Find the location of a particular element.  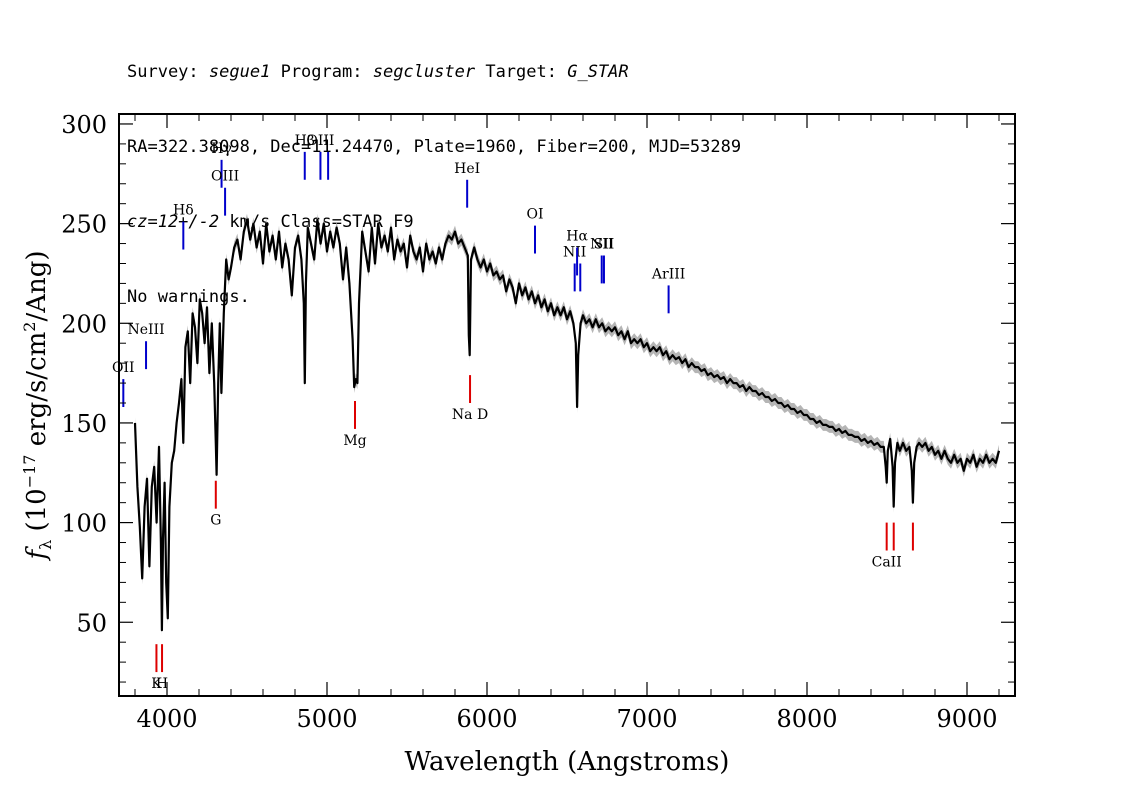

emission-line-label: SII is located at coordinates (604, 245).